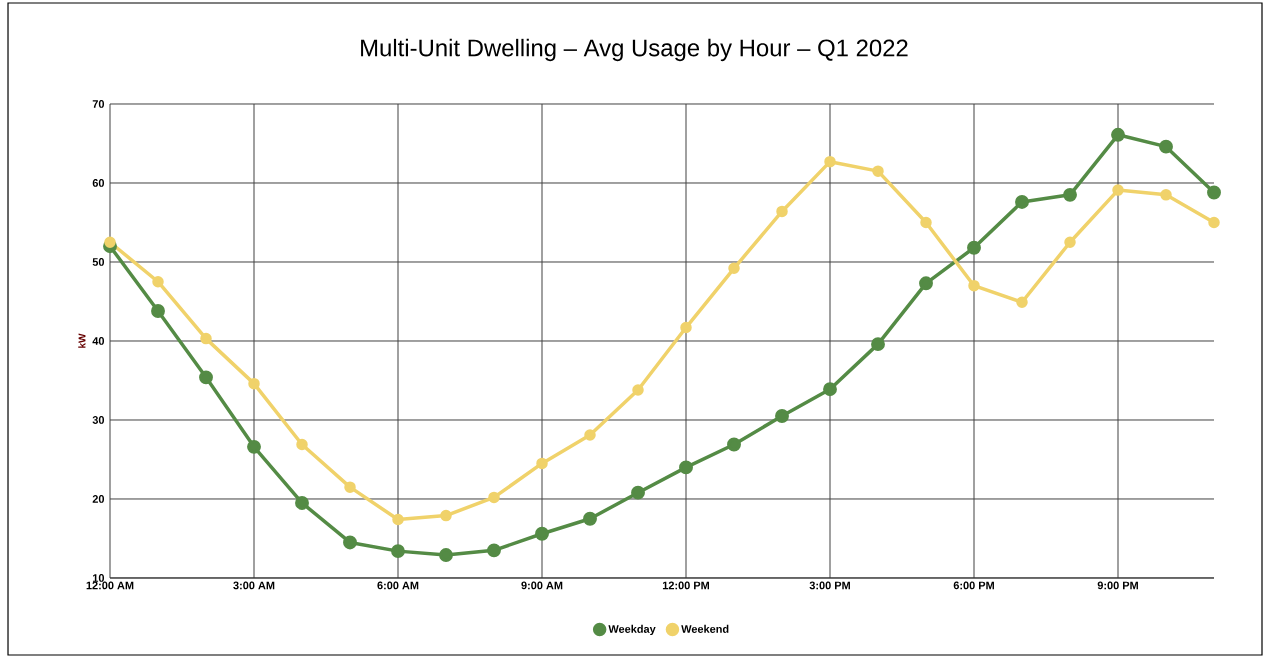  Describe the element at coordinates (973, 585) in the screenshot. I see `x-tick-label: 6:00 PM` at that location.